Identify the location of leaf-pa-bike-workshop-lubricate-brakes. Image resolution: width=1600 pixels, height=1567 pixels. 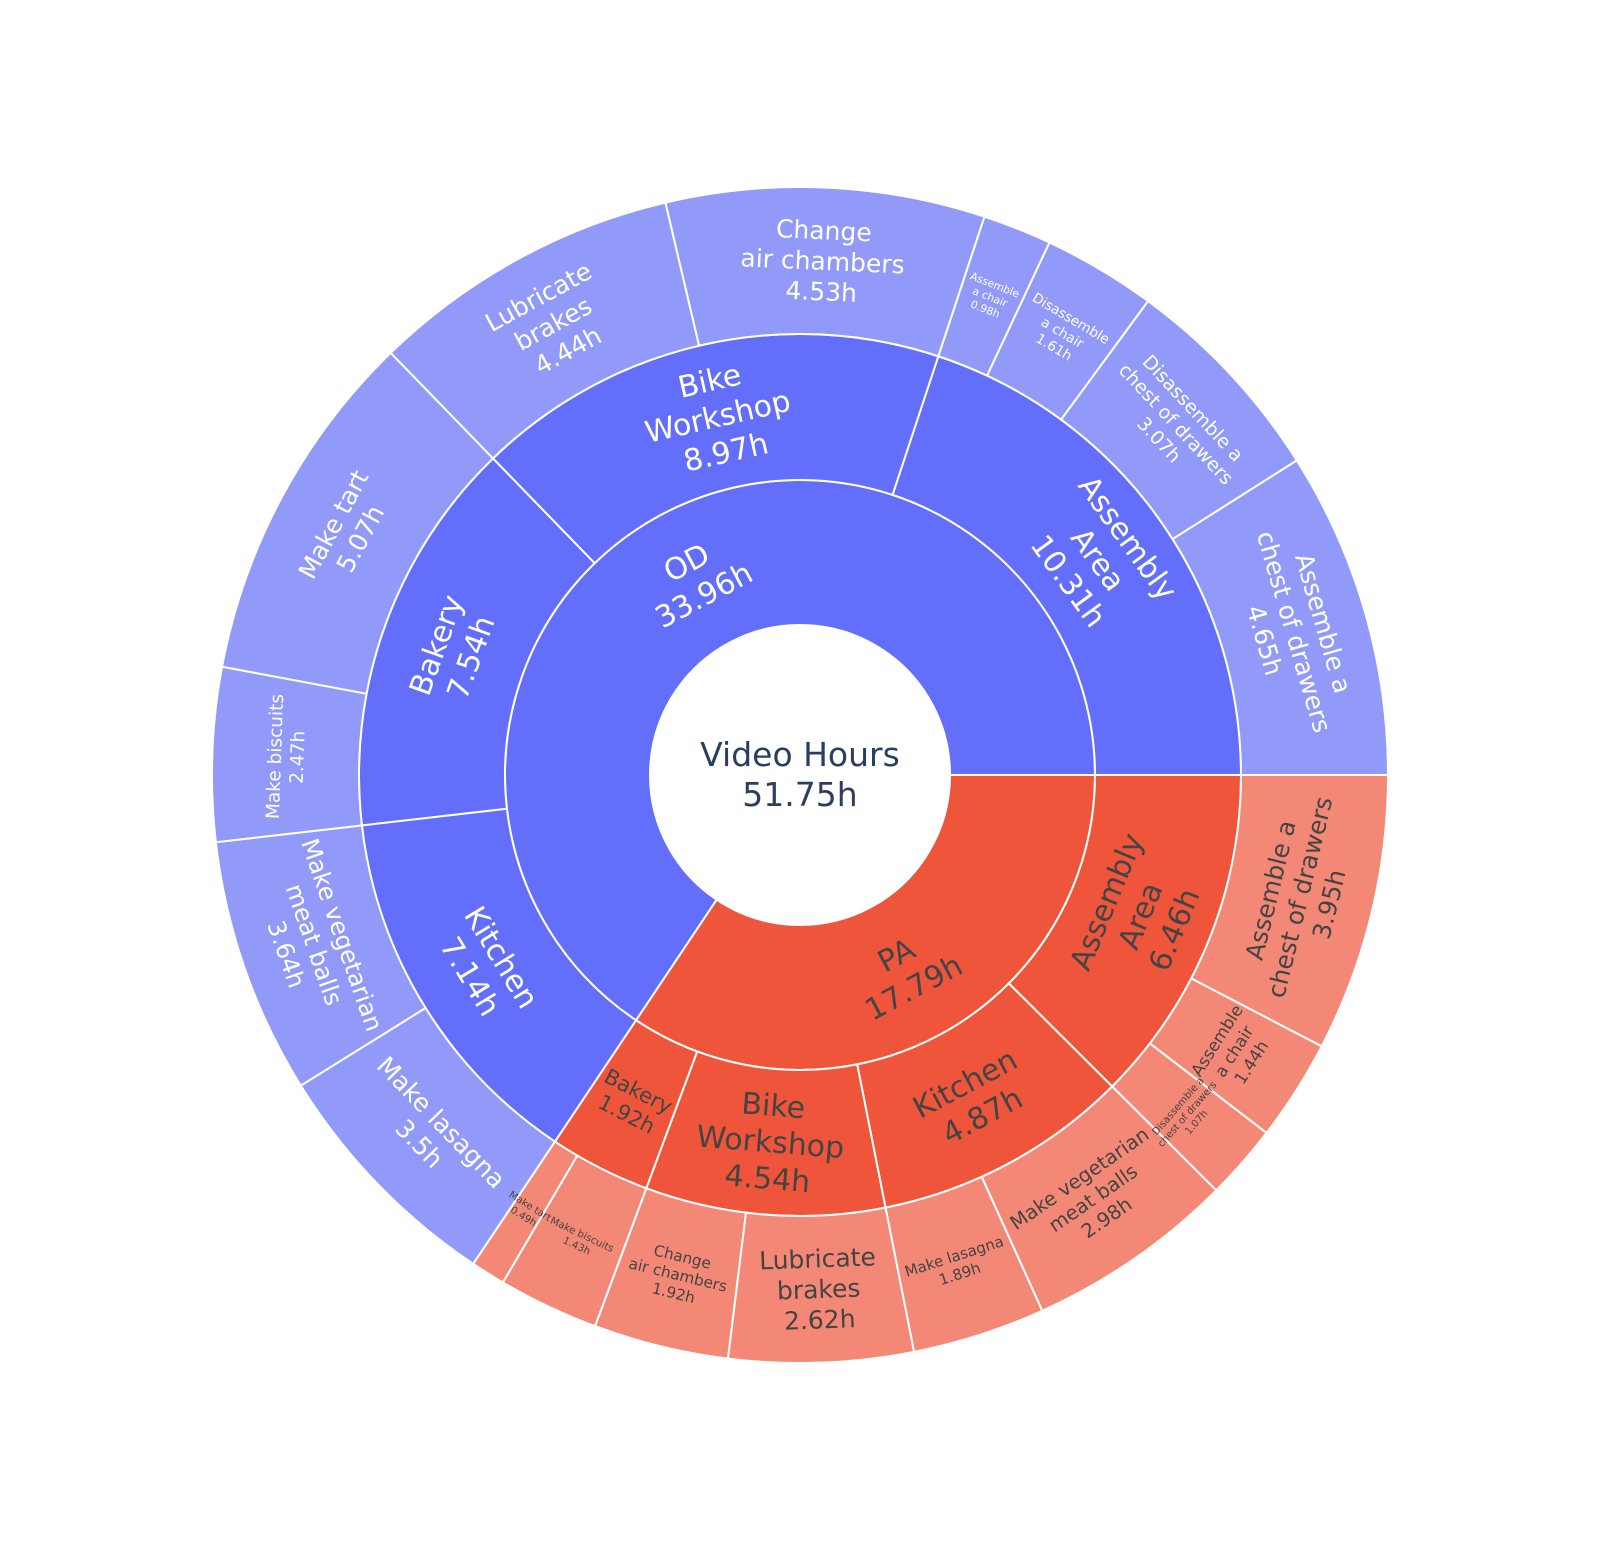
(821, 1285).